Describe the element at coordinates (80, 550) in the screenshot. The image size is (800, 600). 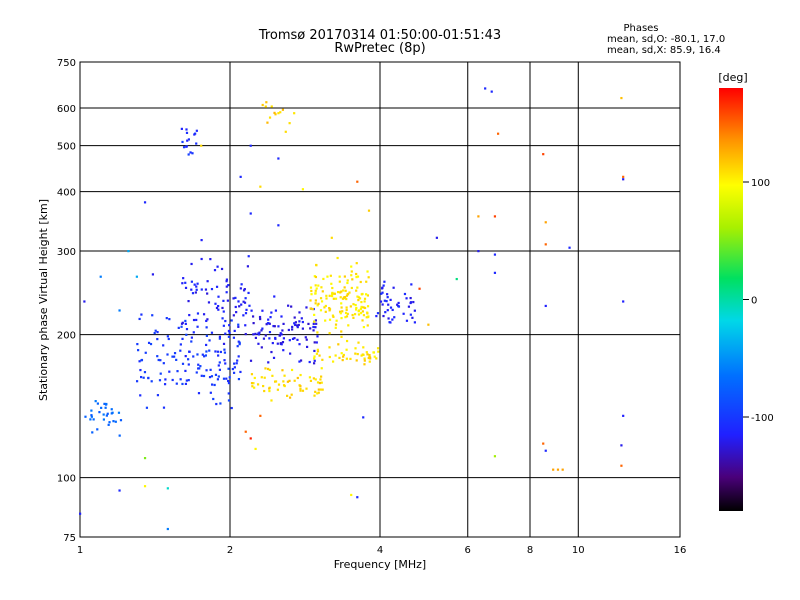
I see `x-tick-label: 1` at that location.